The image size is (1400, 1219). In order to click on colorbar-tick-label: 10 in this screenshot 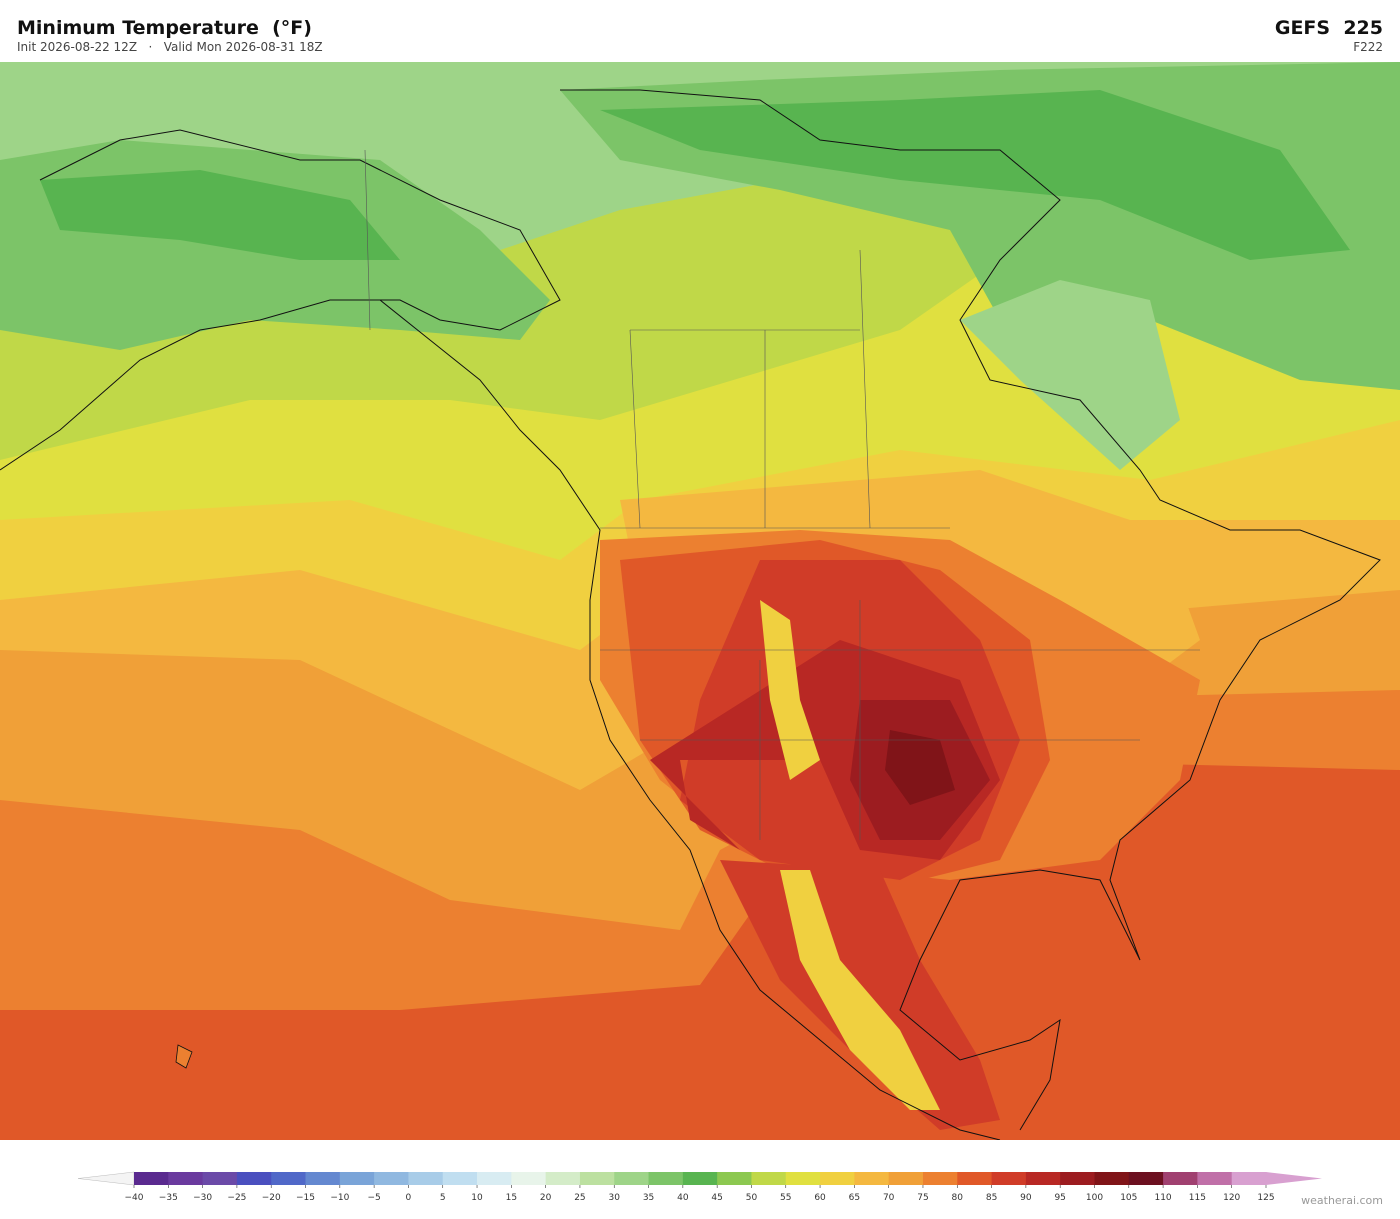, I will do `click(477, 1198)`.